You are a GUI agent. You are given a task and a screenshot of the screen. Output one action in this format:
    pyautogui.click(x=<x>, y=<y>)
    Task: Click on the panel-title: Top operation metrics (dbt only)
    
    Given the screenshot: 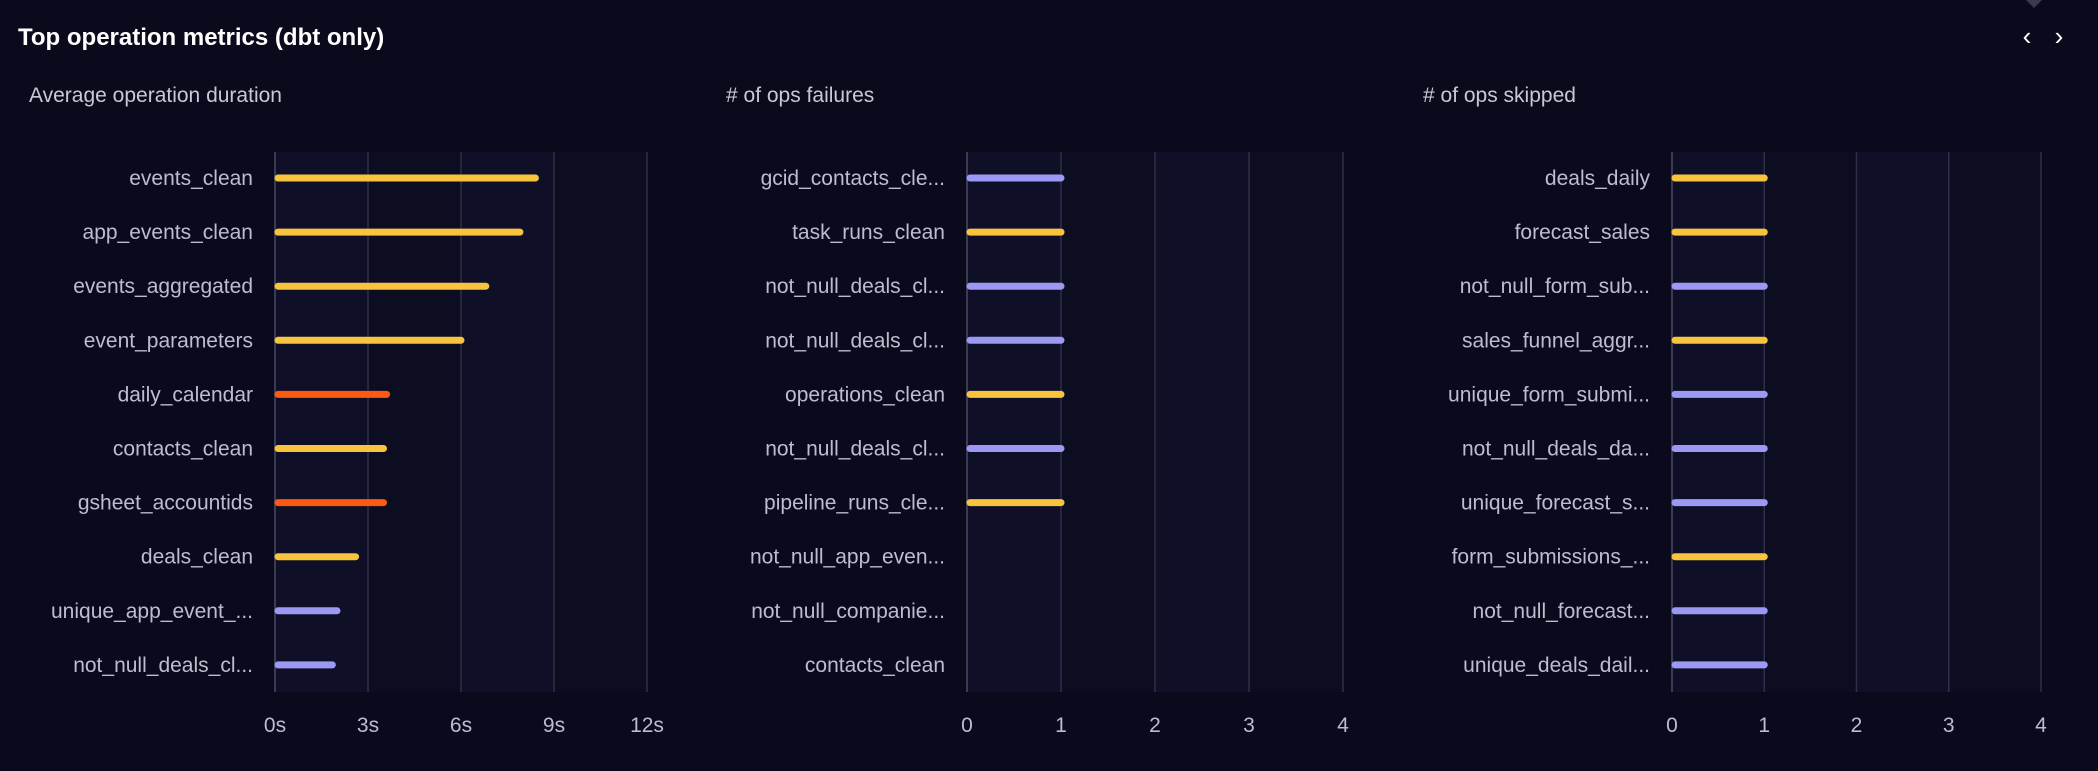 What is the action you would take?
    pyautogui.click(x=201, y=37)
    